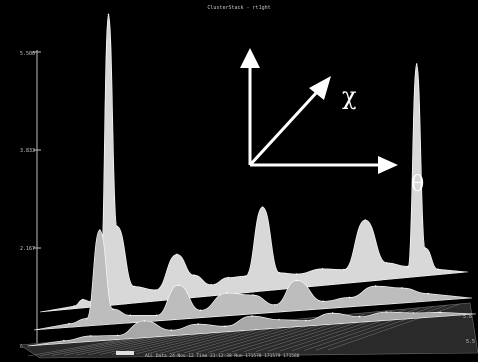 This screenshot has width=478, height=362. I want to click on z-tick-label: 5.500, so click(27, 54).